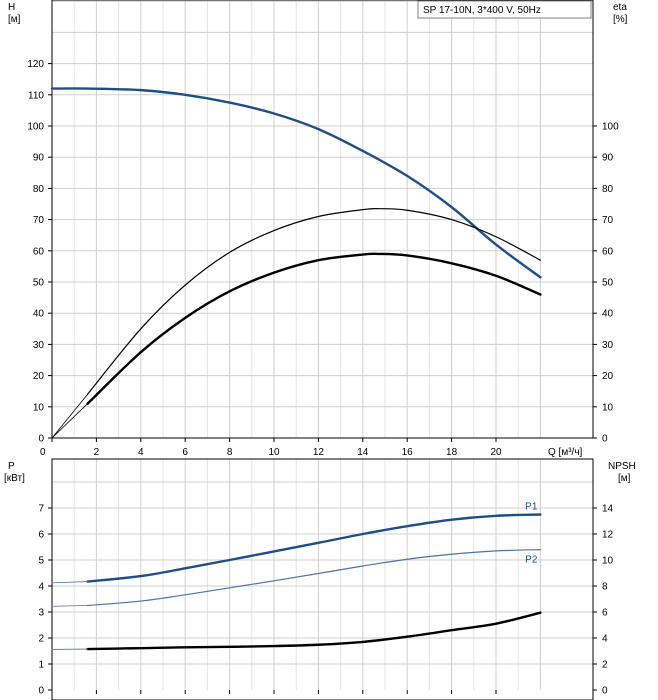 This screenshot has height=700, width=658. Describe the element at coordinates (41, 439) in the screenshot. I see `h-tick-0: 0` at that location.